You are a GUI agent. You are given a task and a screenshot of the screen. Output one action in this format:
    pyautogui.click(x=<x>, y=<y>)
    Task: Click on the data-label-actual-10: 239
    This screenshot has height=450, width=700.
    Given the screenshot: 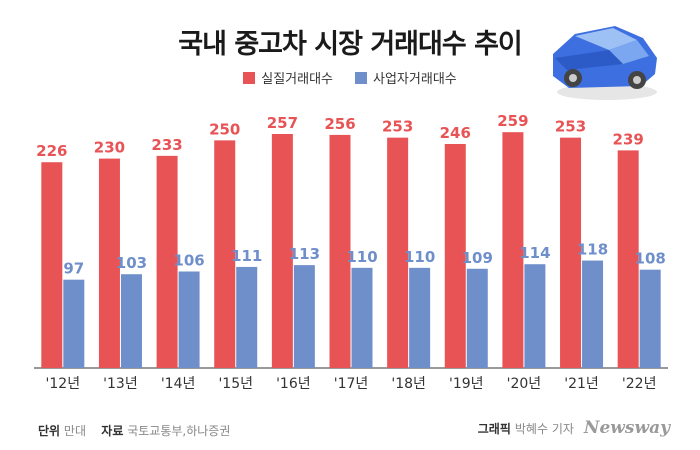 What is the action you would take?
    pyautogui.click(x=628, y=139)
    